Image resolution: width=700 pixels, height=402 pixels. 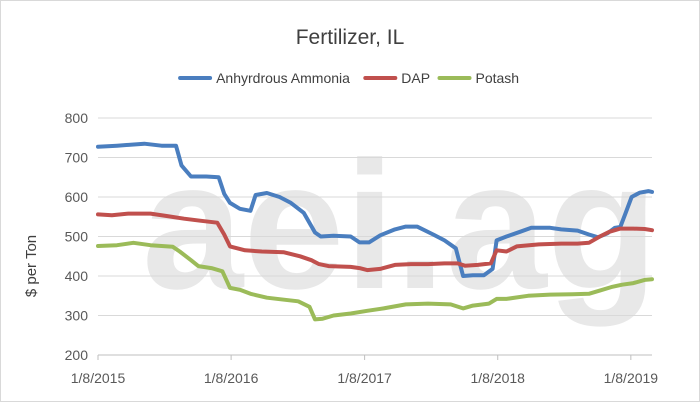 I want to click on x-tick-label: 1/8/2017, so click(x=364, y=378).